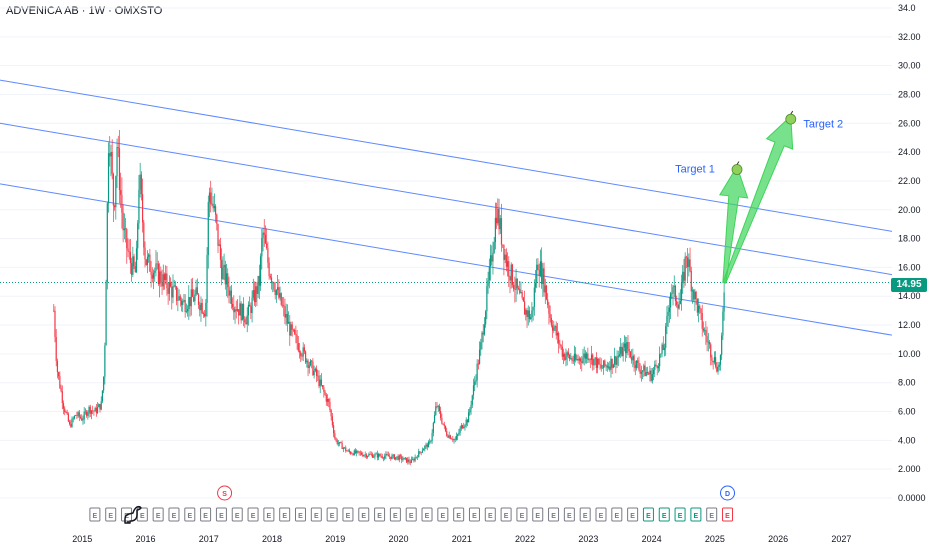  Describe the element at coordinates (909, 239) in the screenshot. I see `y-tick-label: 18.00` at that location.